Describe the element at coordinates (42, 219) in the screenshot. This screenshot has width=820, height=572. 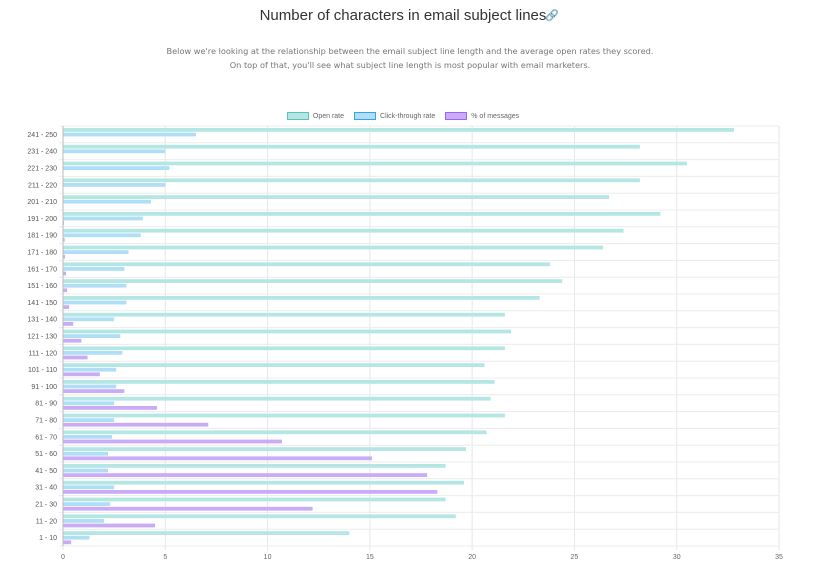
I see `y-tick-label: 191 - 200` at that location.